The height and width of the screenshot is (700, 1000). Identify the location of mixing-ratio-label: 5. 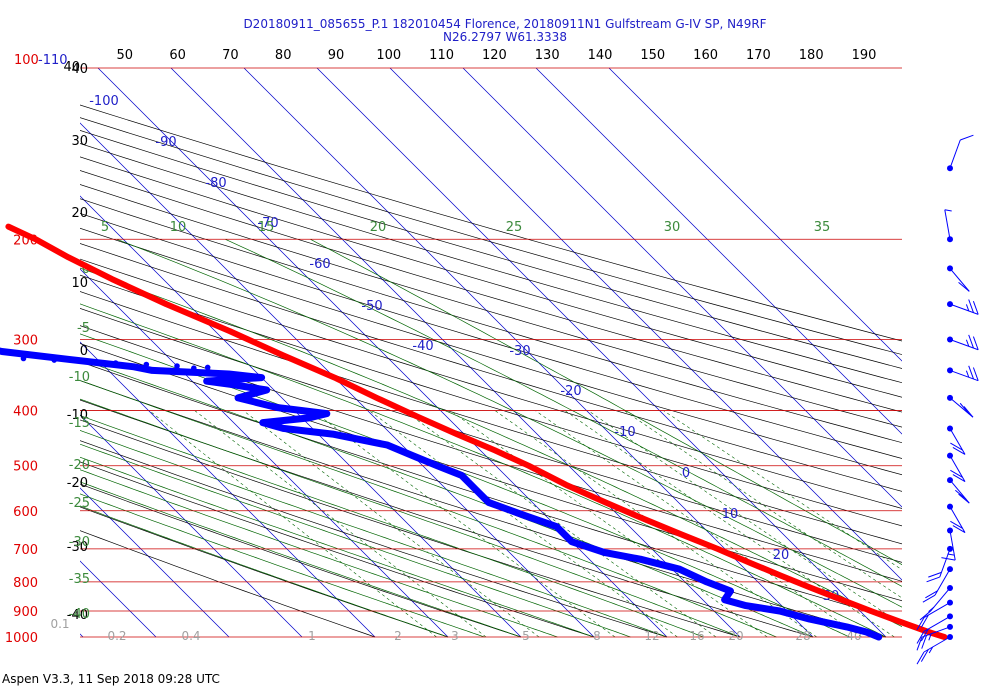
(526, 636).